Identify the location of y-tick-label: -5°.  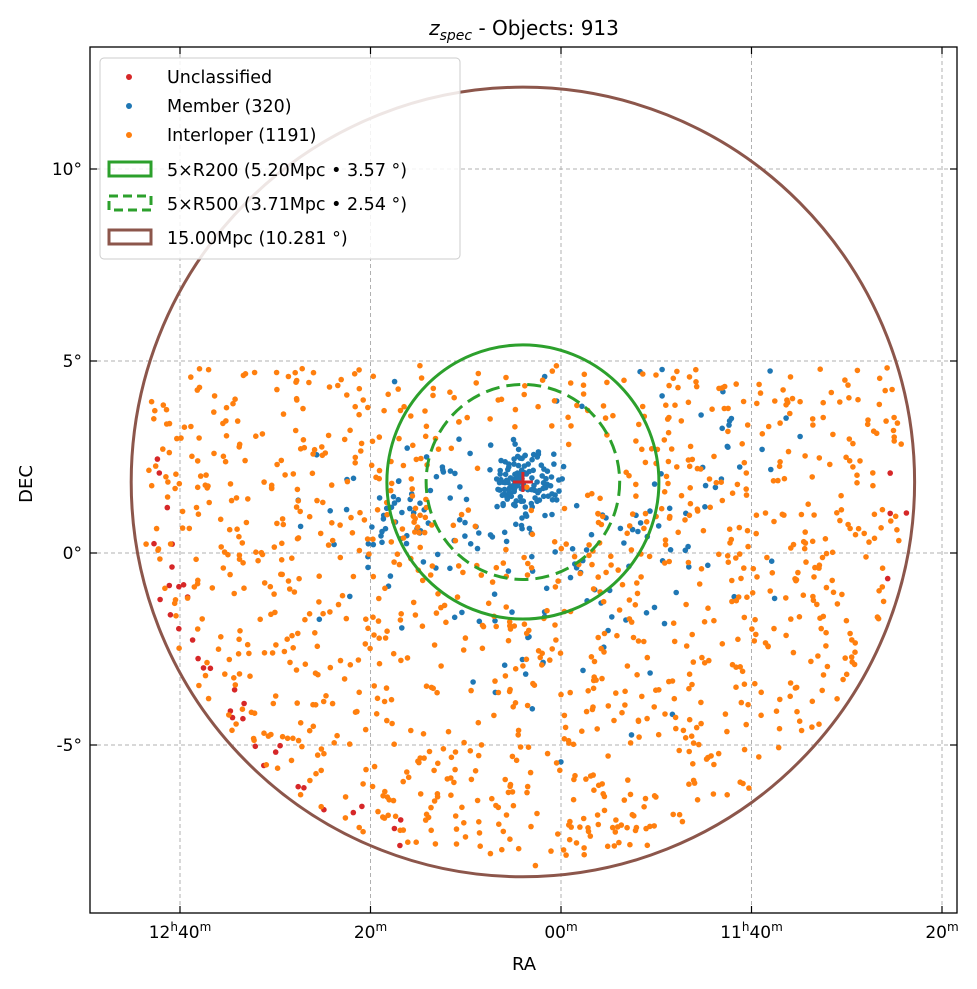
(69, 746).